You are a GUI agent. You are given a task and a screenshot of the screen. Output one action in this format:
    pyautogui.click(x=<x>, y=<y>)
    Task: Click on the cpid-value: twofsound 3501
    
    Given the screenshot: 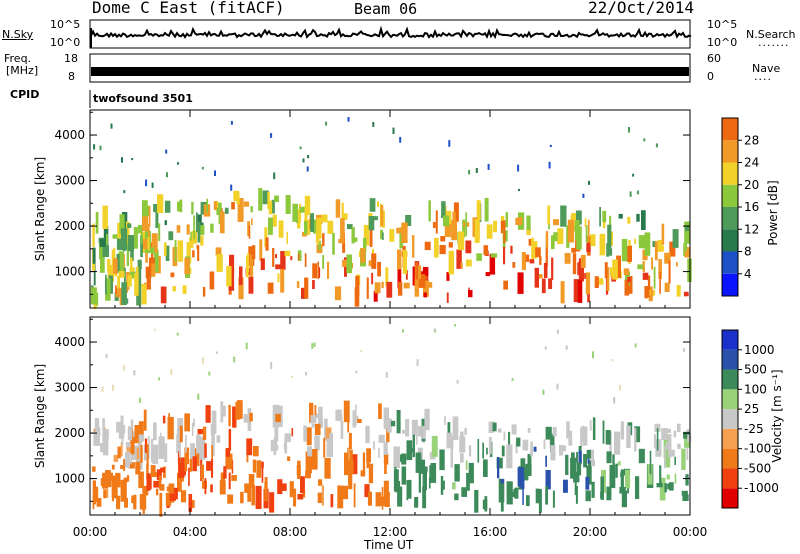 What is the action you would take?
    pyautogui.click(x=143, y=98)
    